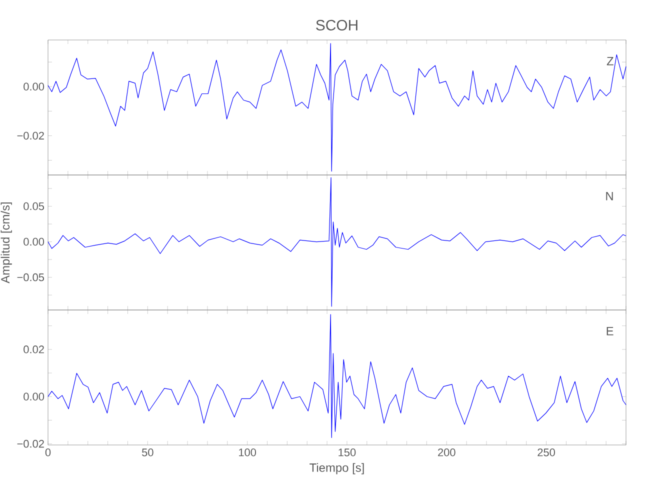 Image resolution: width=650 pixels, height=500 pixels. I want to click on annotation: N, so click(609, 196).